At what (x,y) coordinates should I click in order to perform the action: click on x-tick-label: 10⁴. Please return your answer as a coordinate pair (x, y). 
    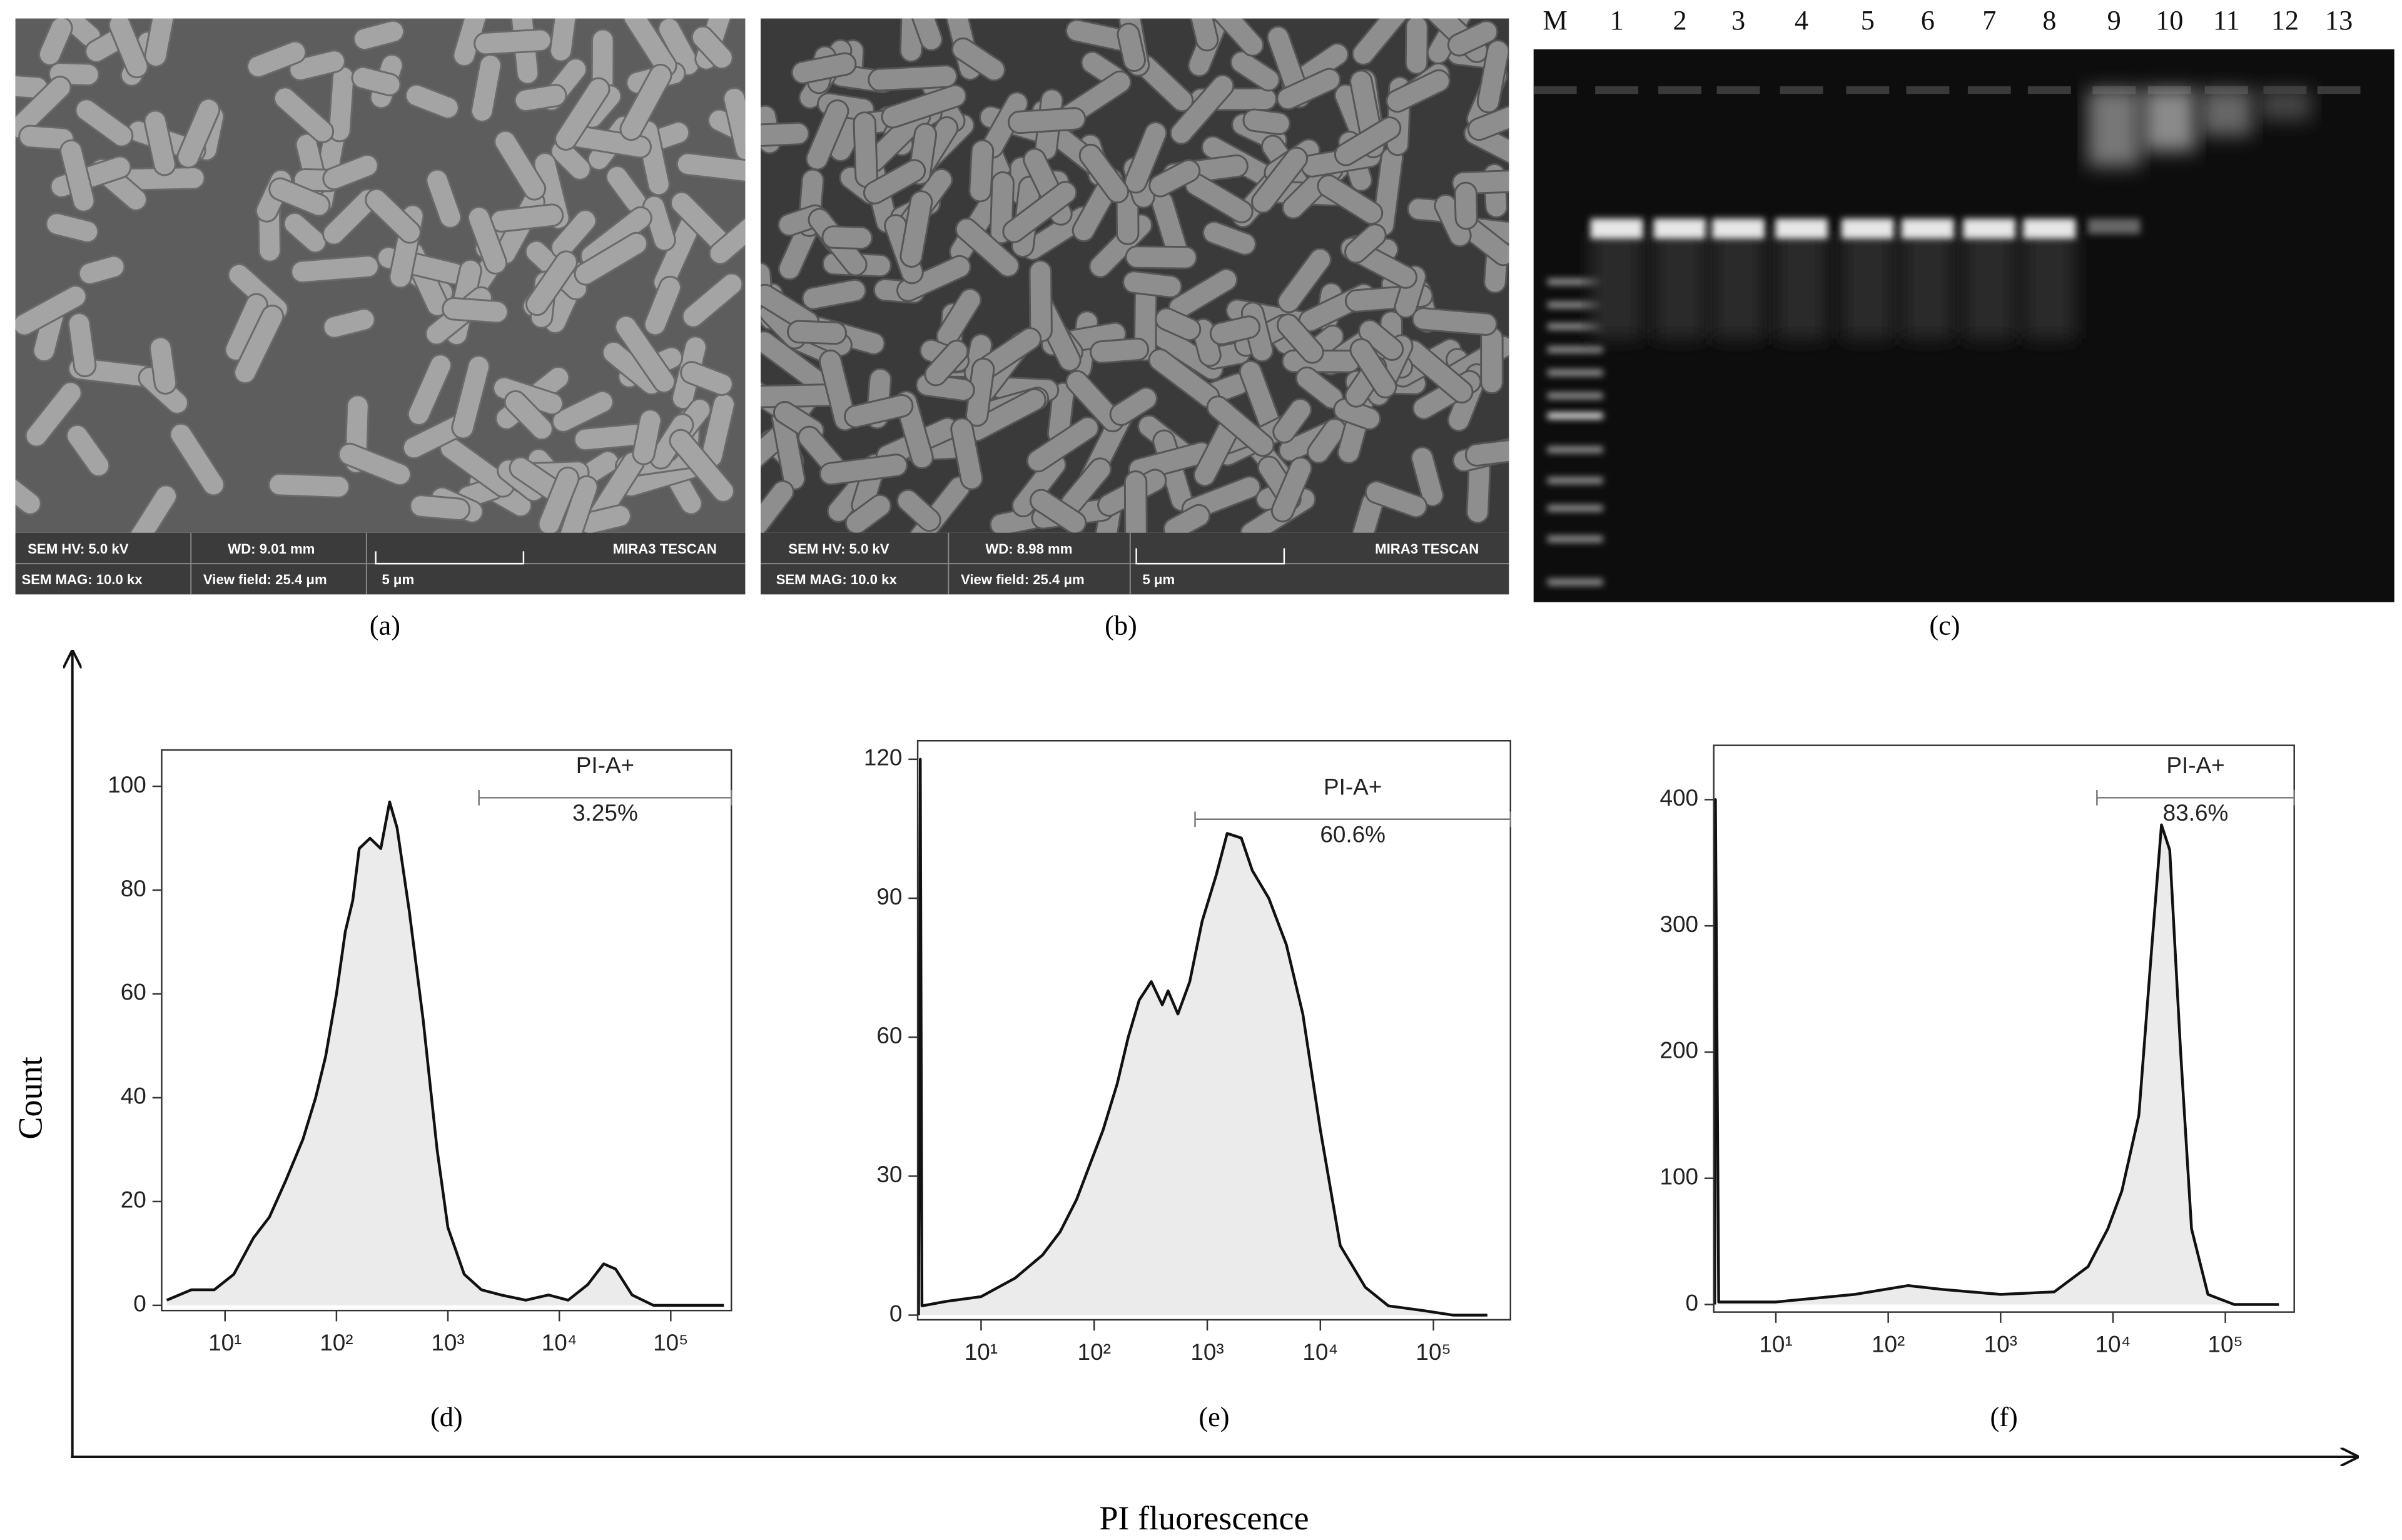
    Looking at the image, I should click on (2113, 1344).